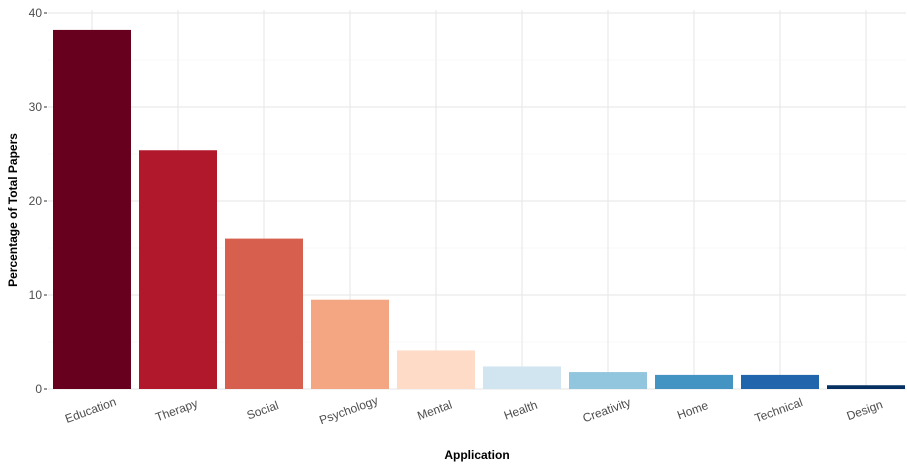 The image size is (907, 466). I want to click on x-tick-label: Health, so click(520, 410).